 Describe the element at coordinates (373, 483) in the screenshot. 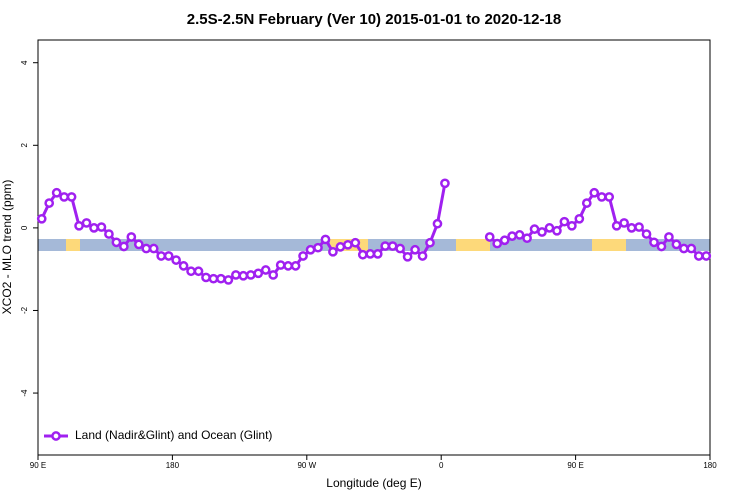

I see `x-axis-label: Longitude (deg E)` at that location.